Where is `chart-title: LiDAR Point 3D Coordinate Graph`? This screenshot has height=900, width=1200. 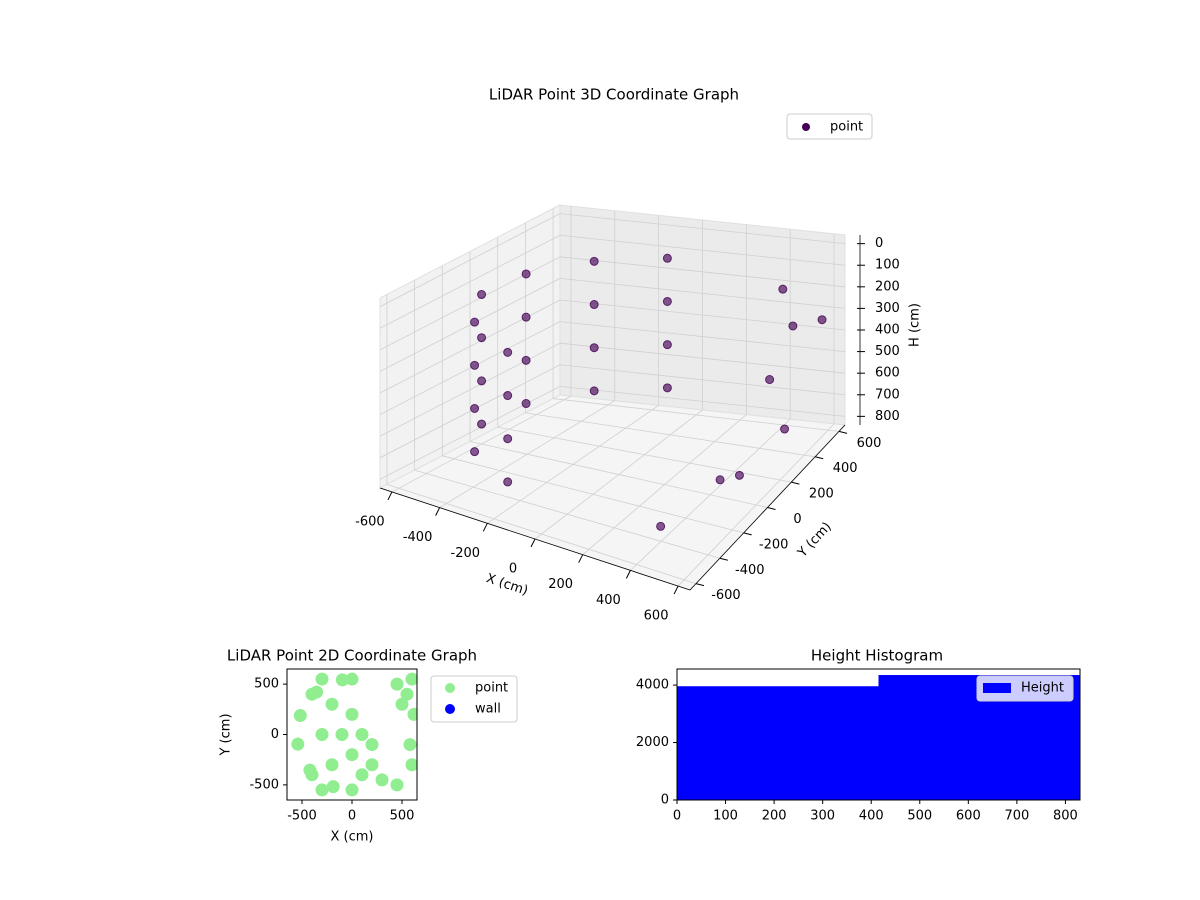
chart-title: LiDAR Point 3D Coordinate Graph is located at coordinates (614, 95).